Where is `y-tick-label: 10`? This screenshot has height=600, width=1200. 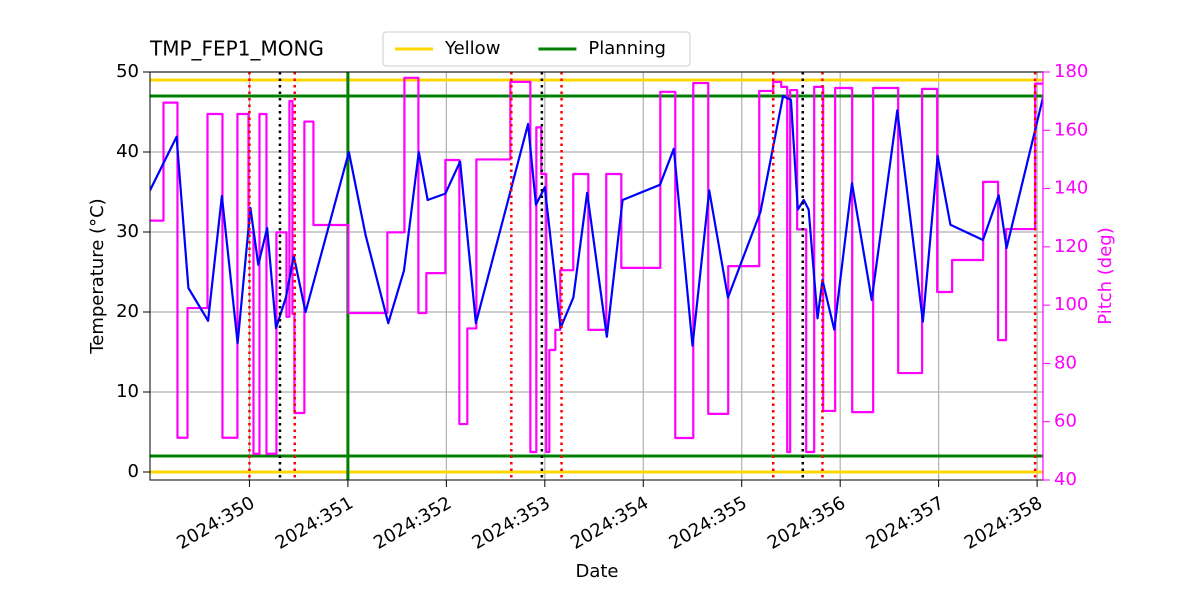
y-tick-label: 10 is located at coordinates (127, 391).